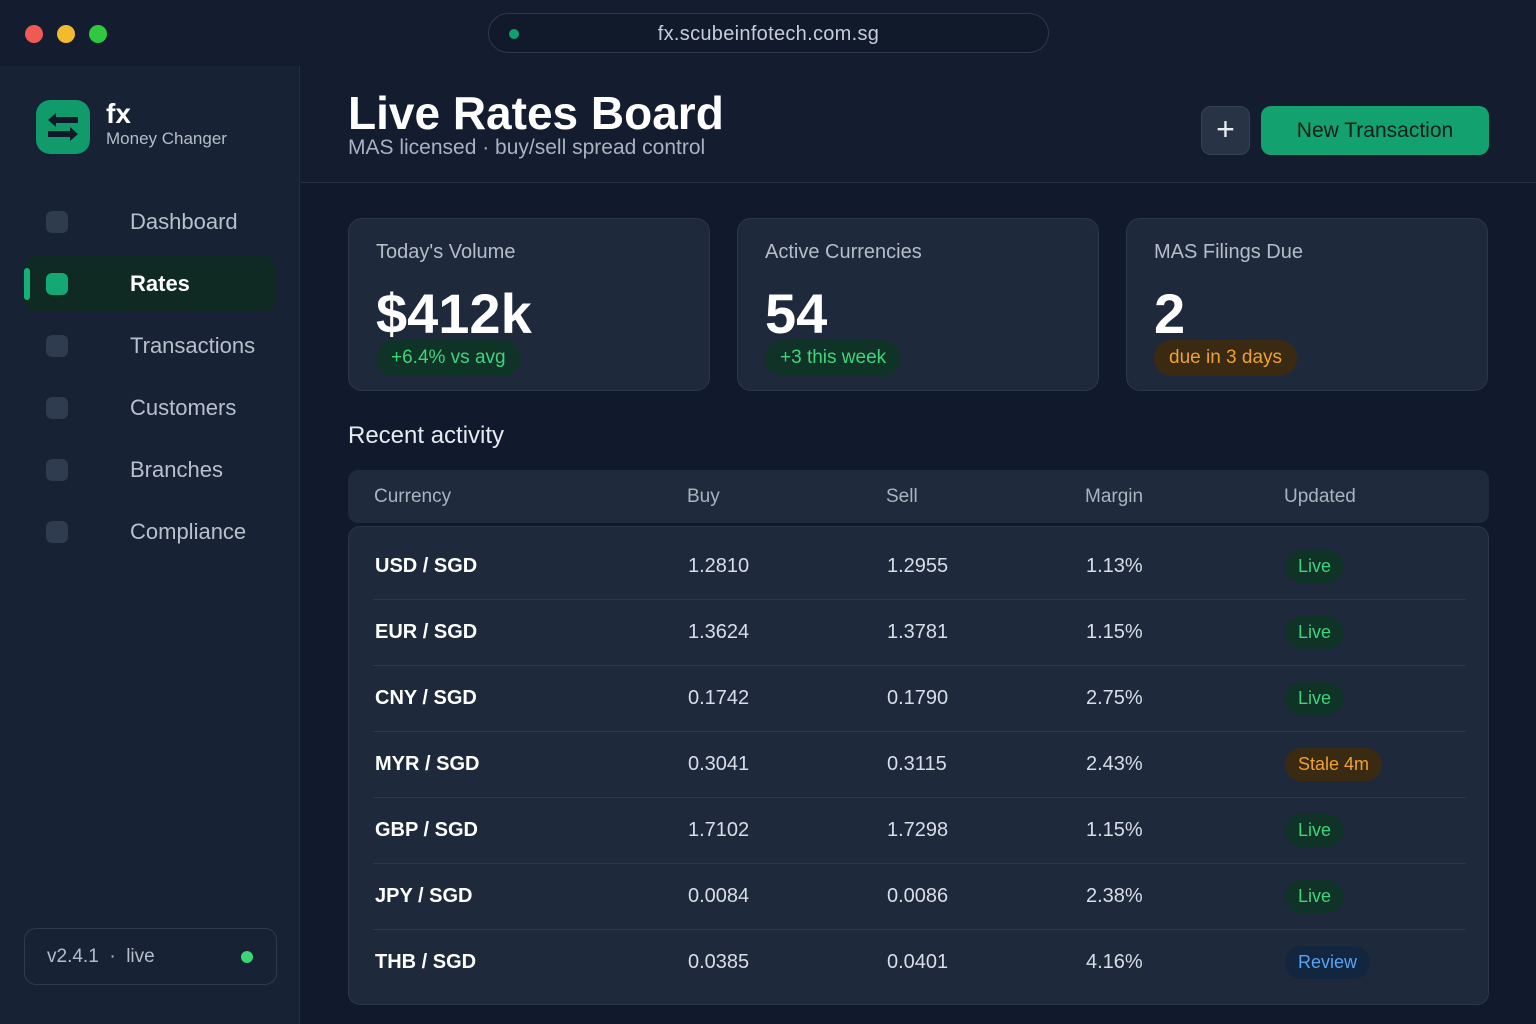  I want to click on version-label: v2.4.1 · live, so click(101, 956).